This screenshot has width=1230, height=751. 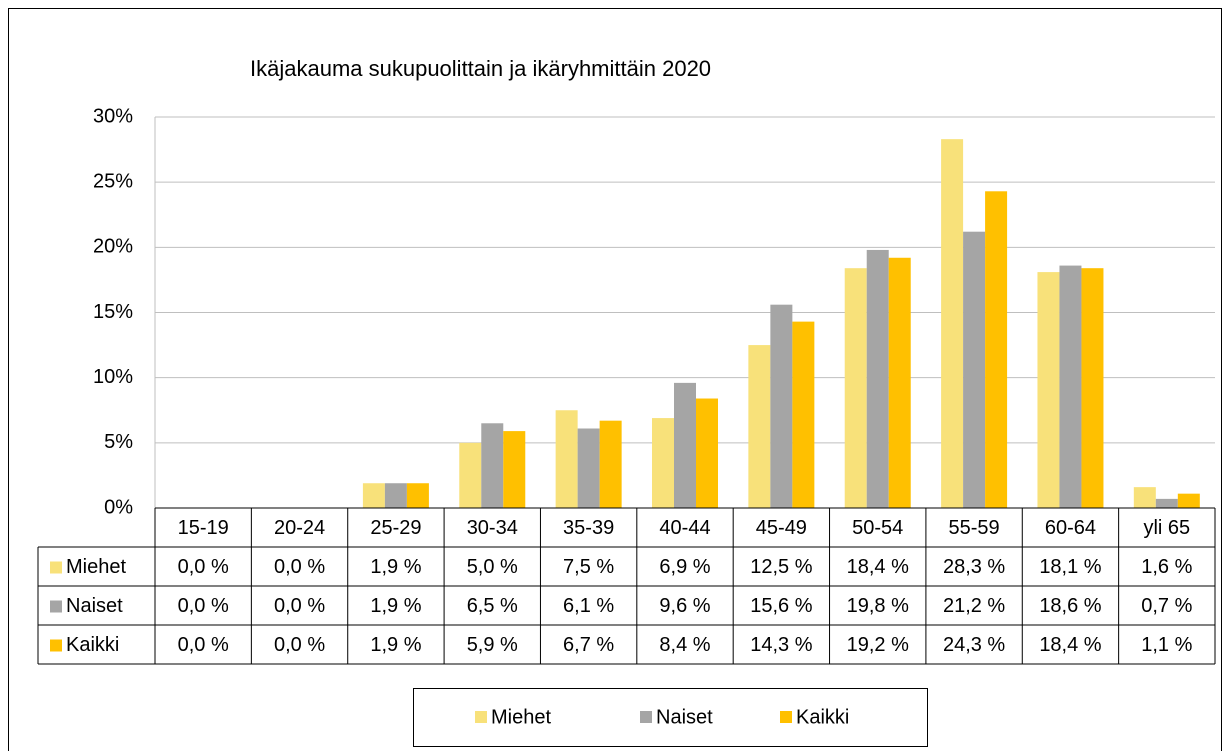 What do you see at coordinates (1070, 606) in the screenshot?
I see `table-value: 18,6 %` at bounding box center [1070, 606].